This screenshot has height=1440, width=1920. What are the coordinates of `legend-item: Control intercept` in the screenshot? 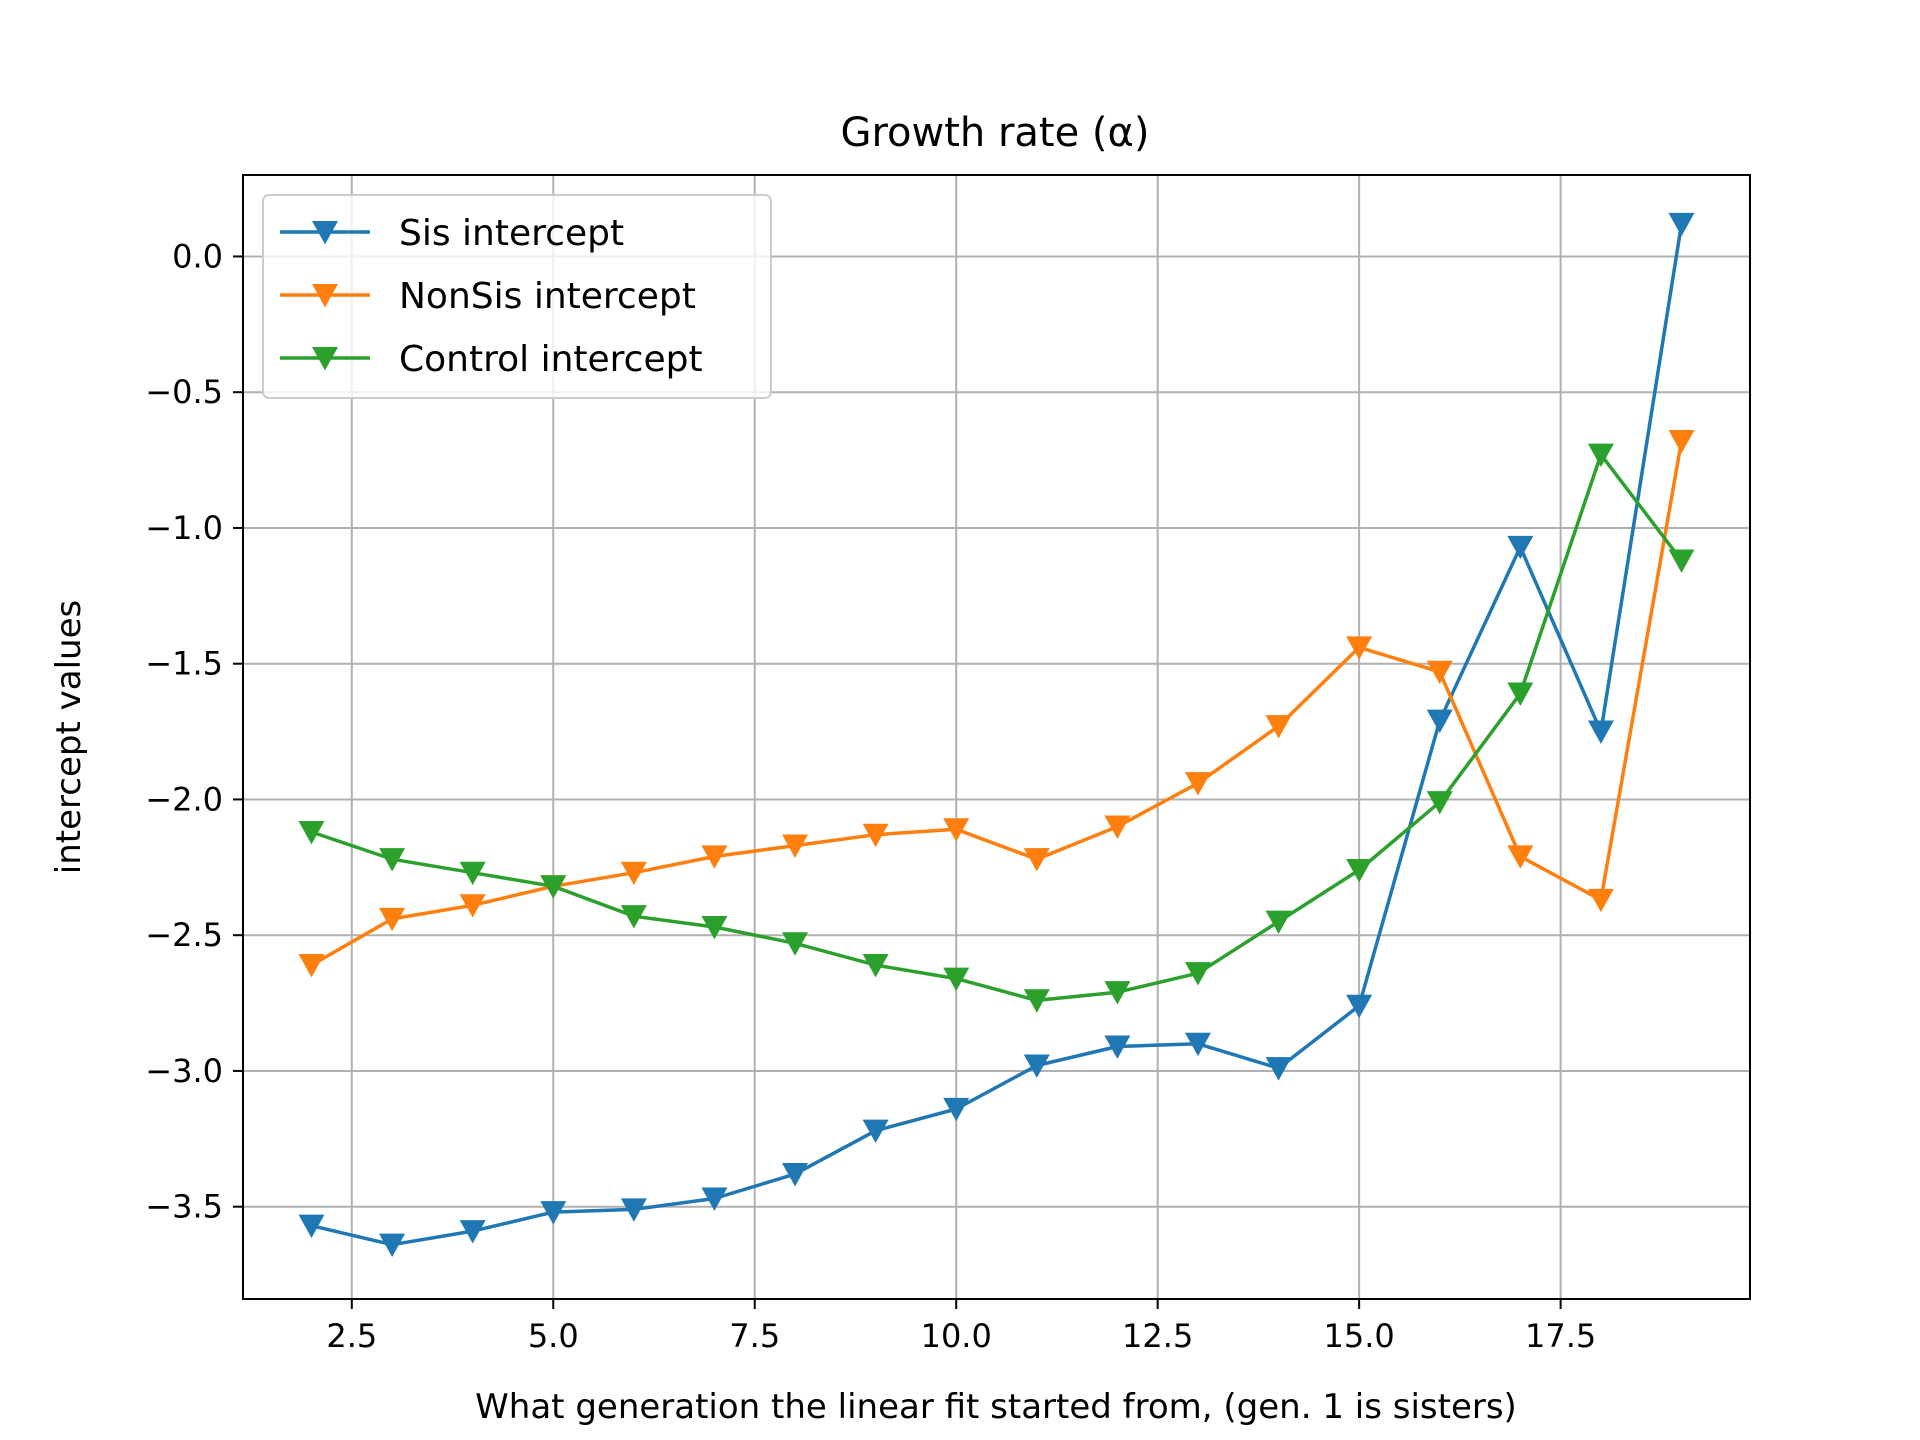 It's located at (491, 359).